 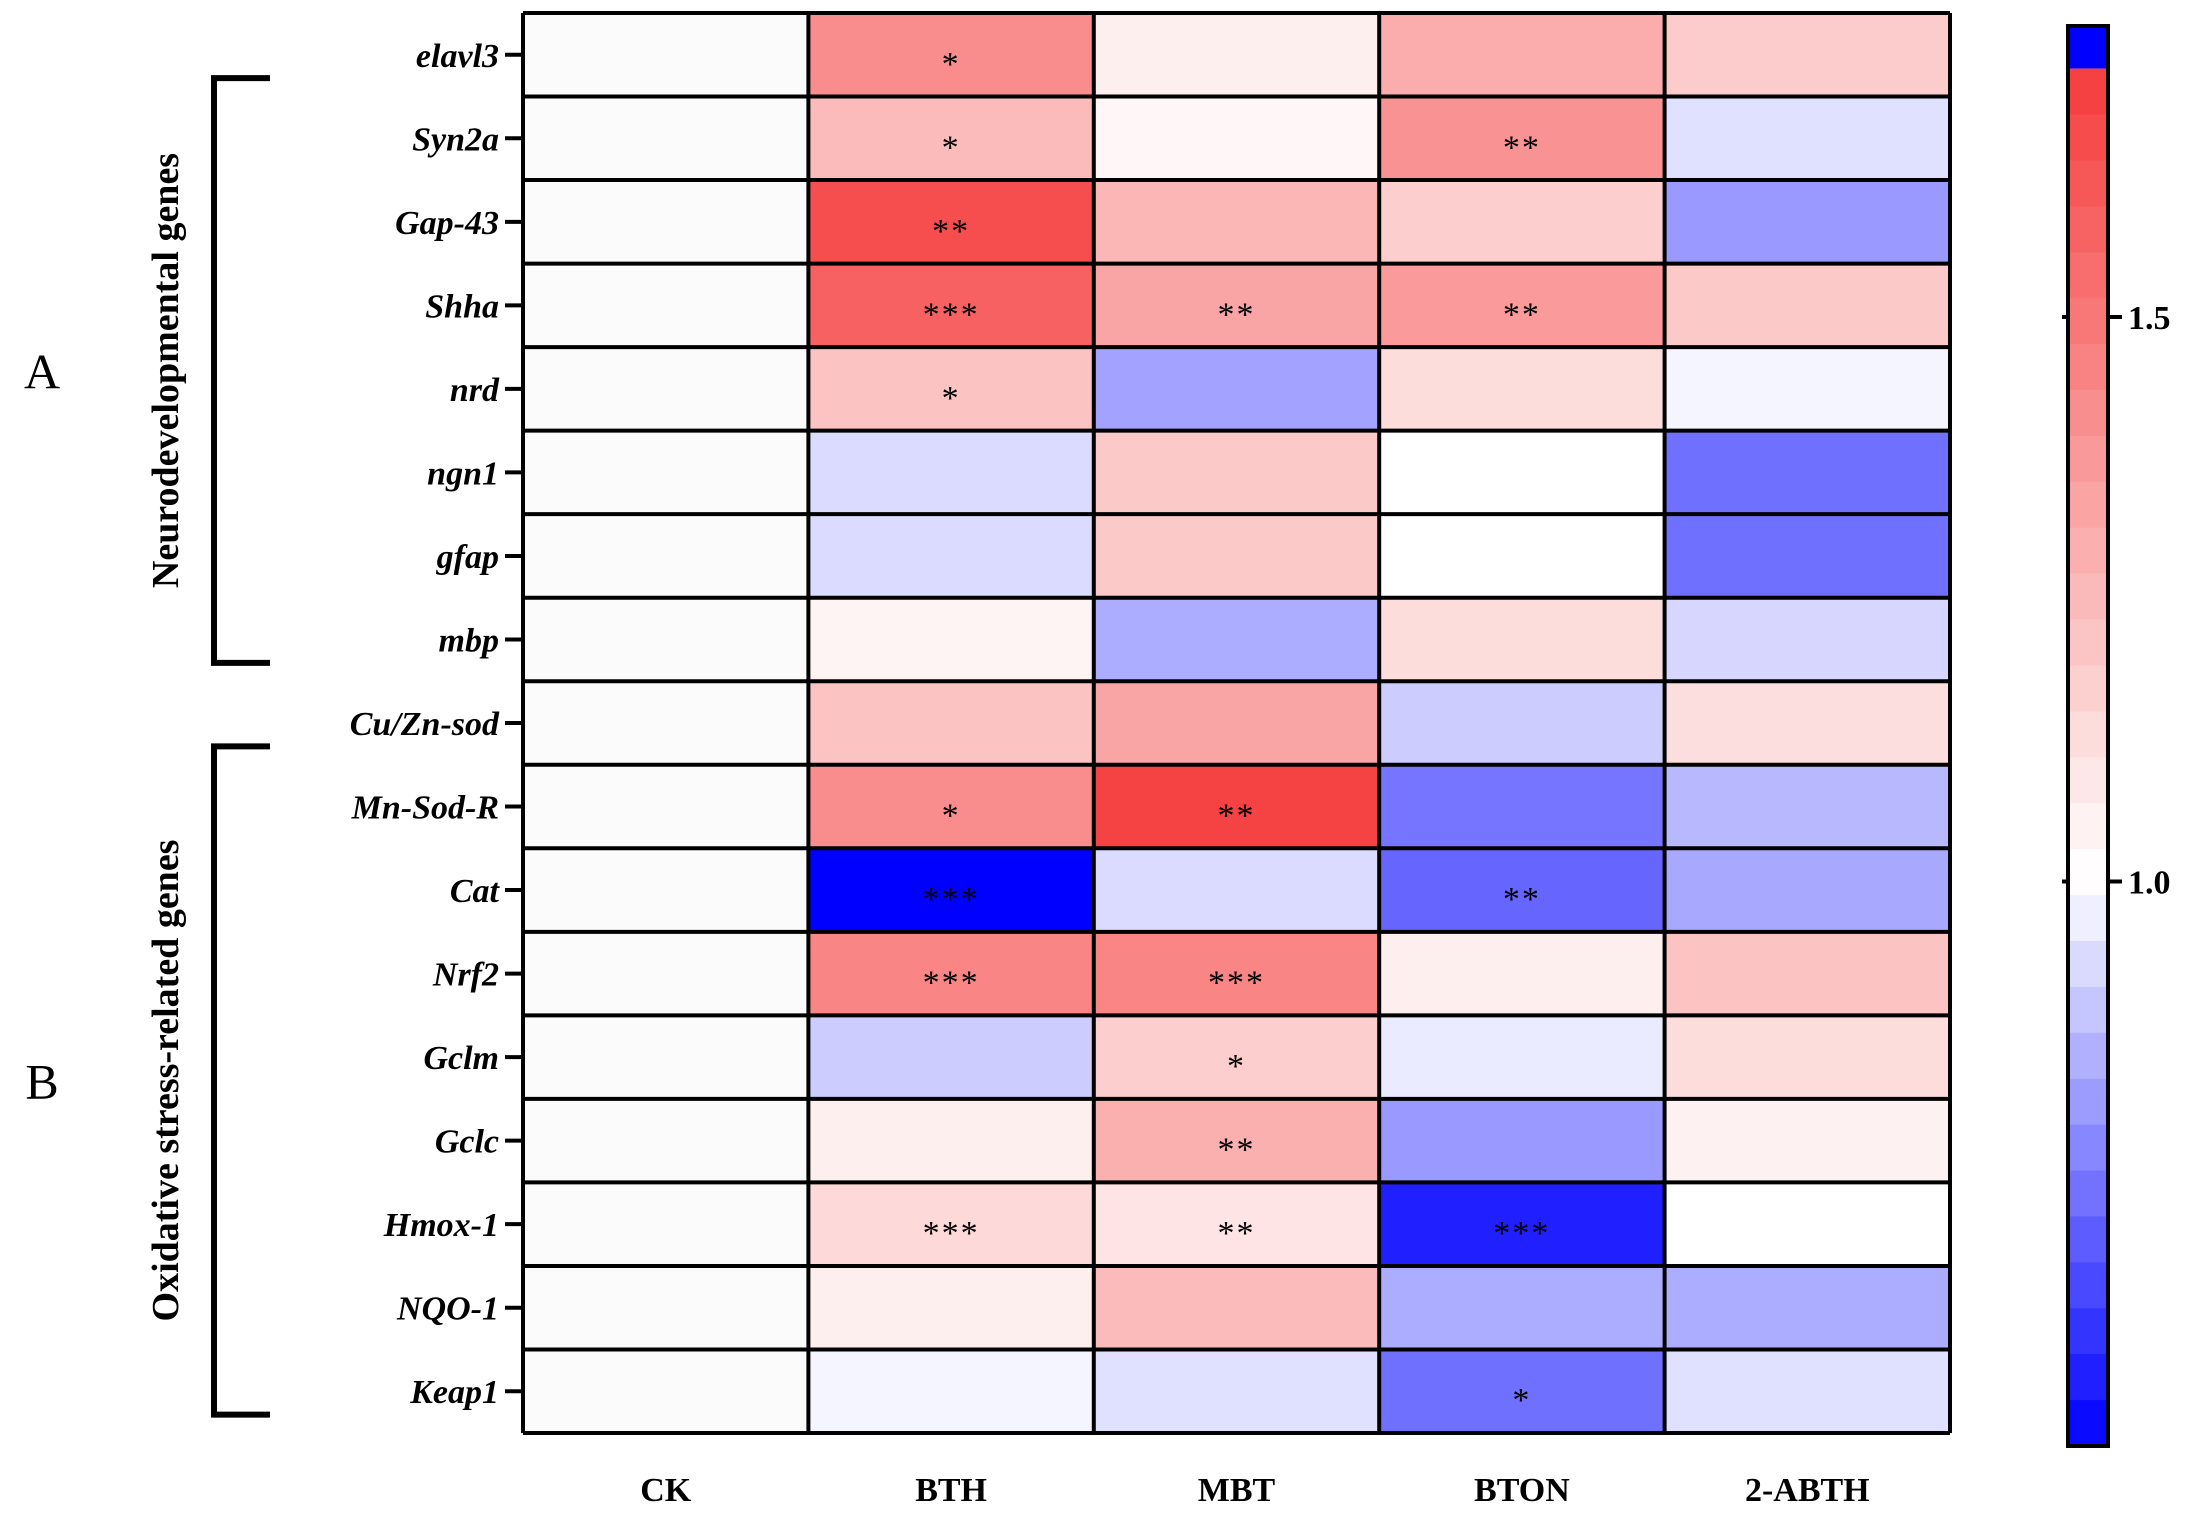 What do you see at coordinates (467, 1142) in the screenshot?
I see `row-label: Gclc` at bounding box center [467, 1142].